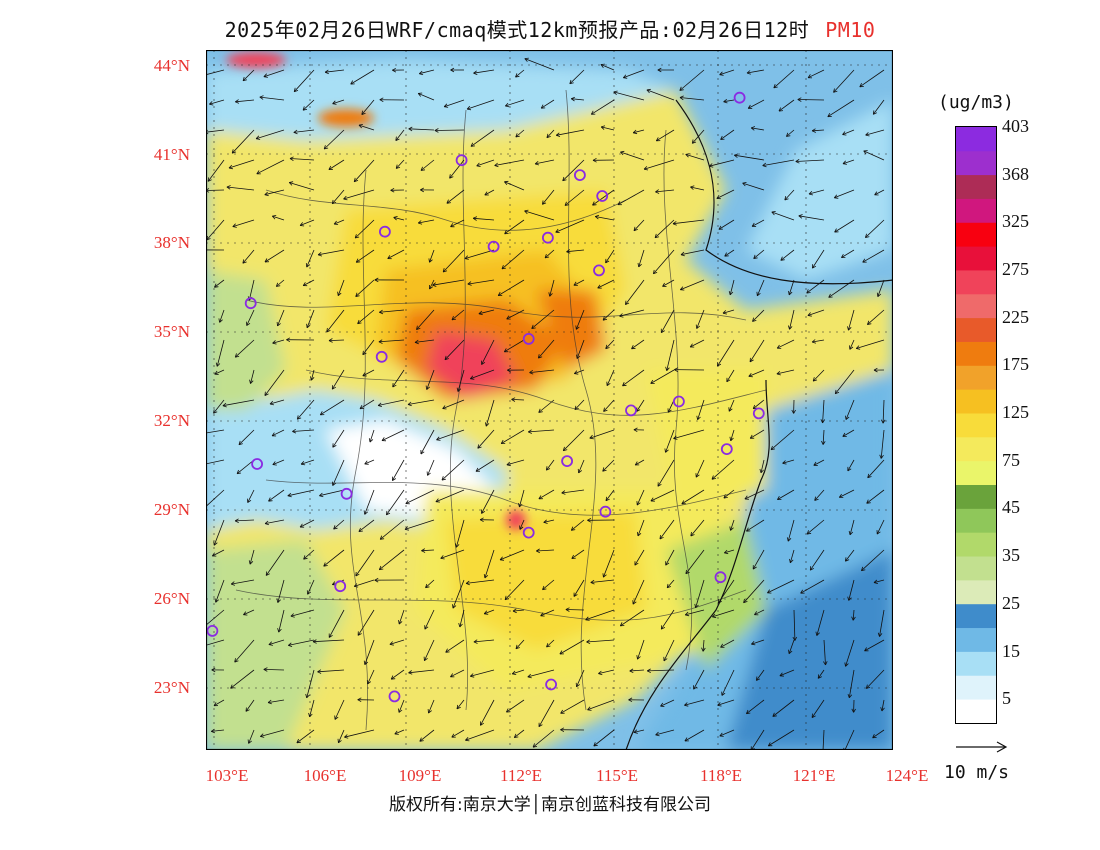 The width and height of the screenshot is (1100, 850). What do you see at coordinates (171, 598) in the screenshot?
I see `lat-label-26: 26°N` at bounding box center [171, 598].